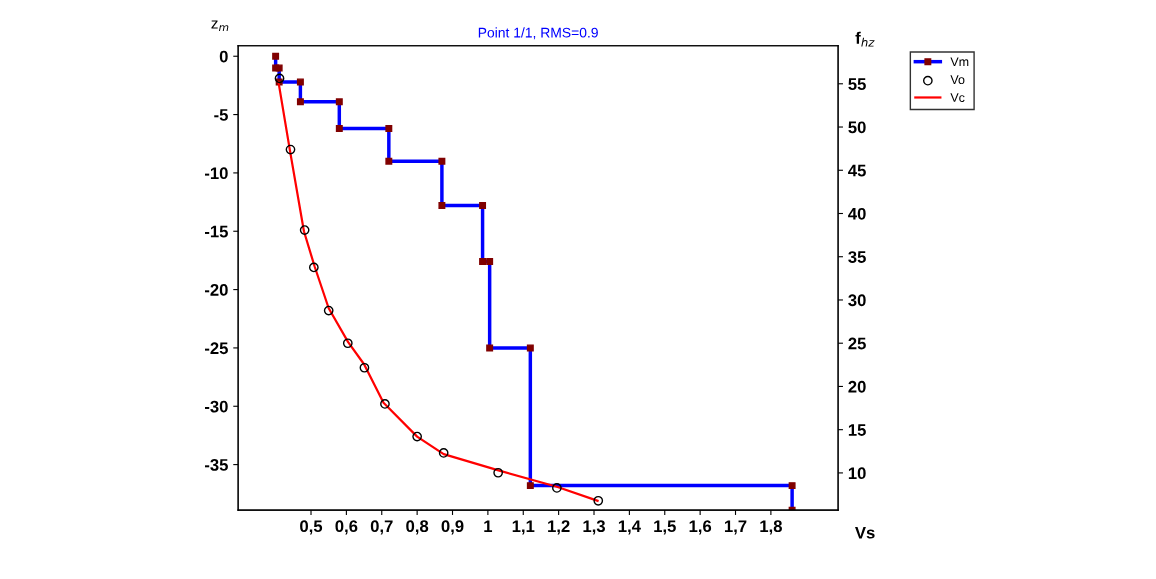 This screenshot has height=579, width=1156. Describe the element at coordinates (223, 56) in the screenshot. I see `y-tick-label: 0` at that location.